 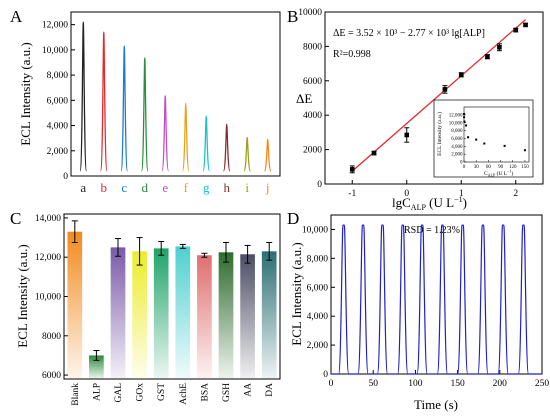 What do you see at coordinates (542, 384) in the screenshot?
I see `panel-d-xtick-label: 250` at bounding box center [542, 384].